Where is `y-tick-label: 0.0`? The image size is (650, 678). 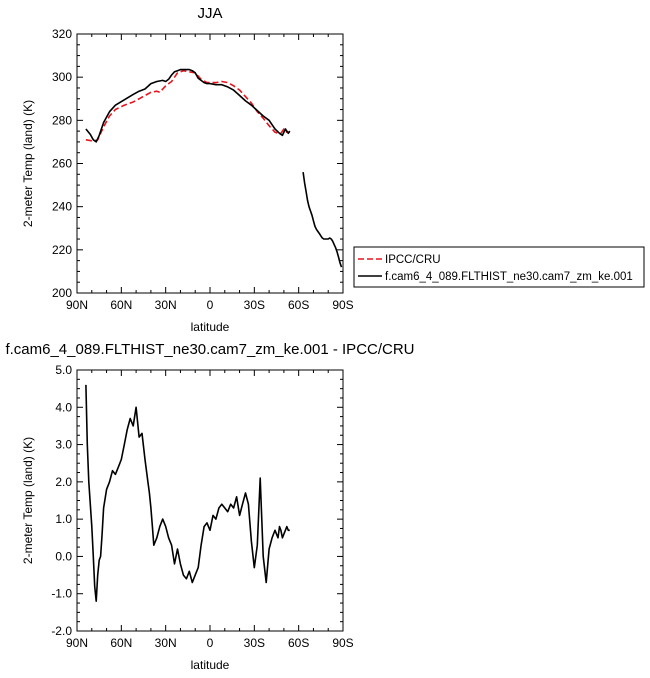 y-tick-label: 0.0 is located at coordinates (63, 556).